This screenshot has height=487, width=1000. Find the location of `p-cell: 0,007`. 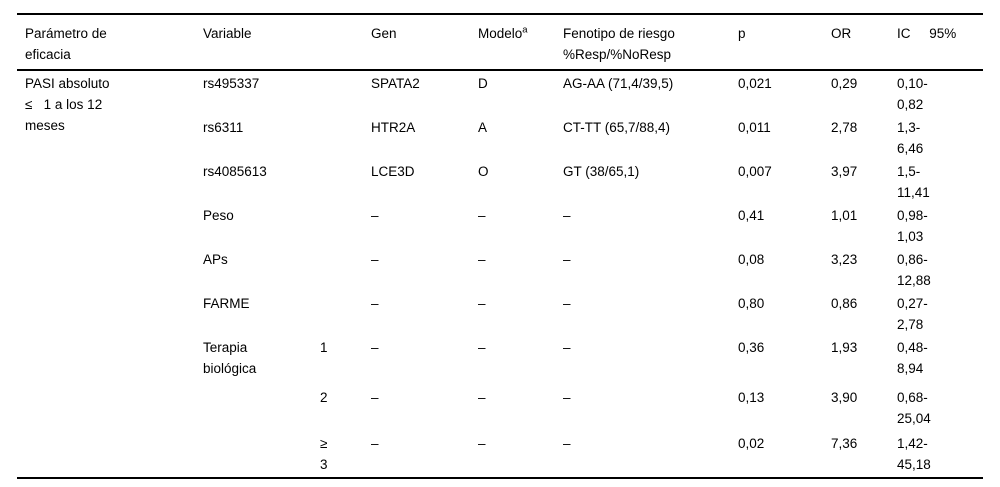

p-cell: 0,007 is located at coordinates (755, 171).